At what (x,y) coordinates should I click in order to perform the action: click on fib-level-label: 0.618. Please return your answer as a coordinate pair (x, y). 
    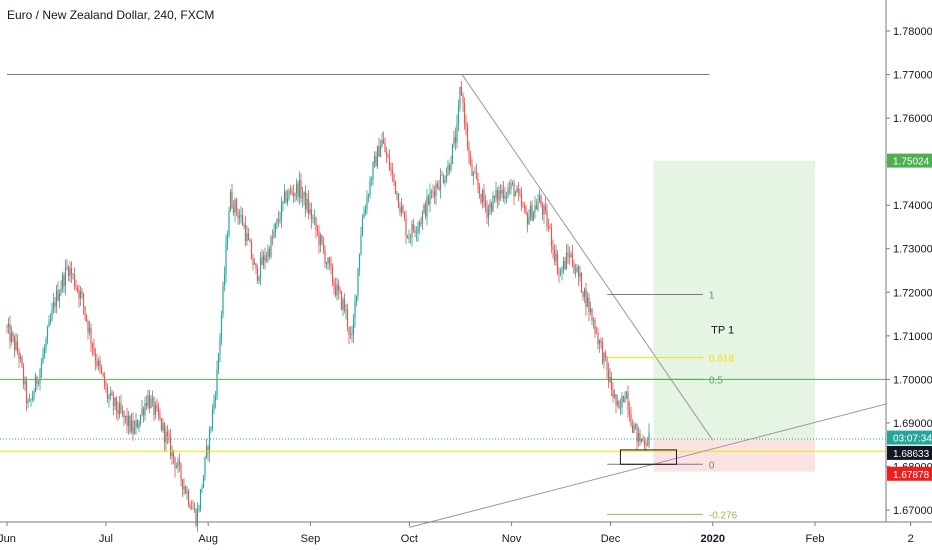
    Looking at the image, I should click on (721, 359).